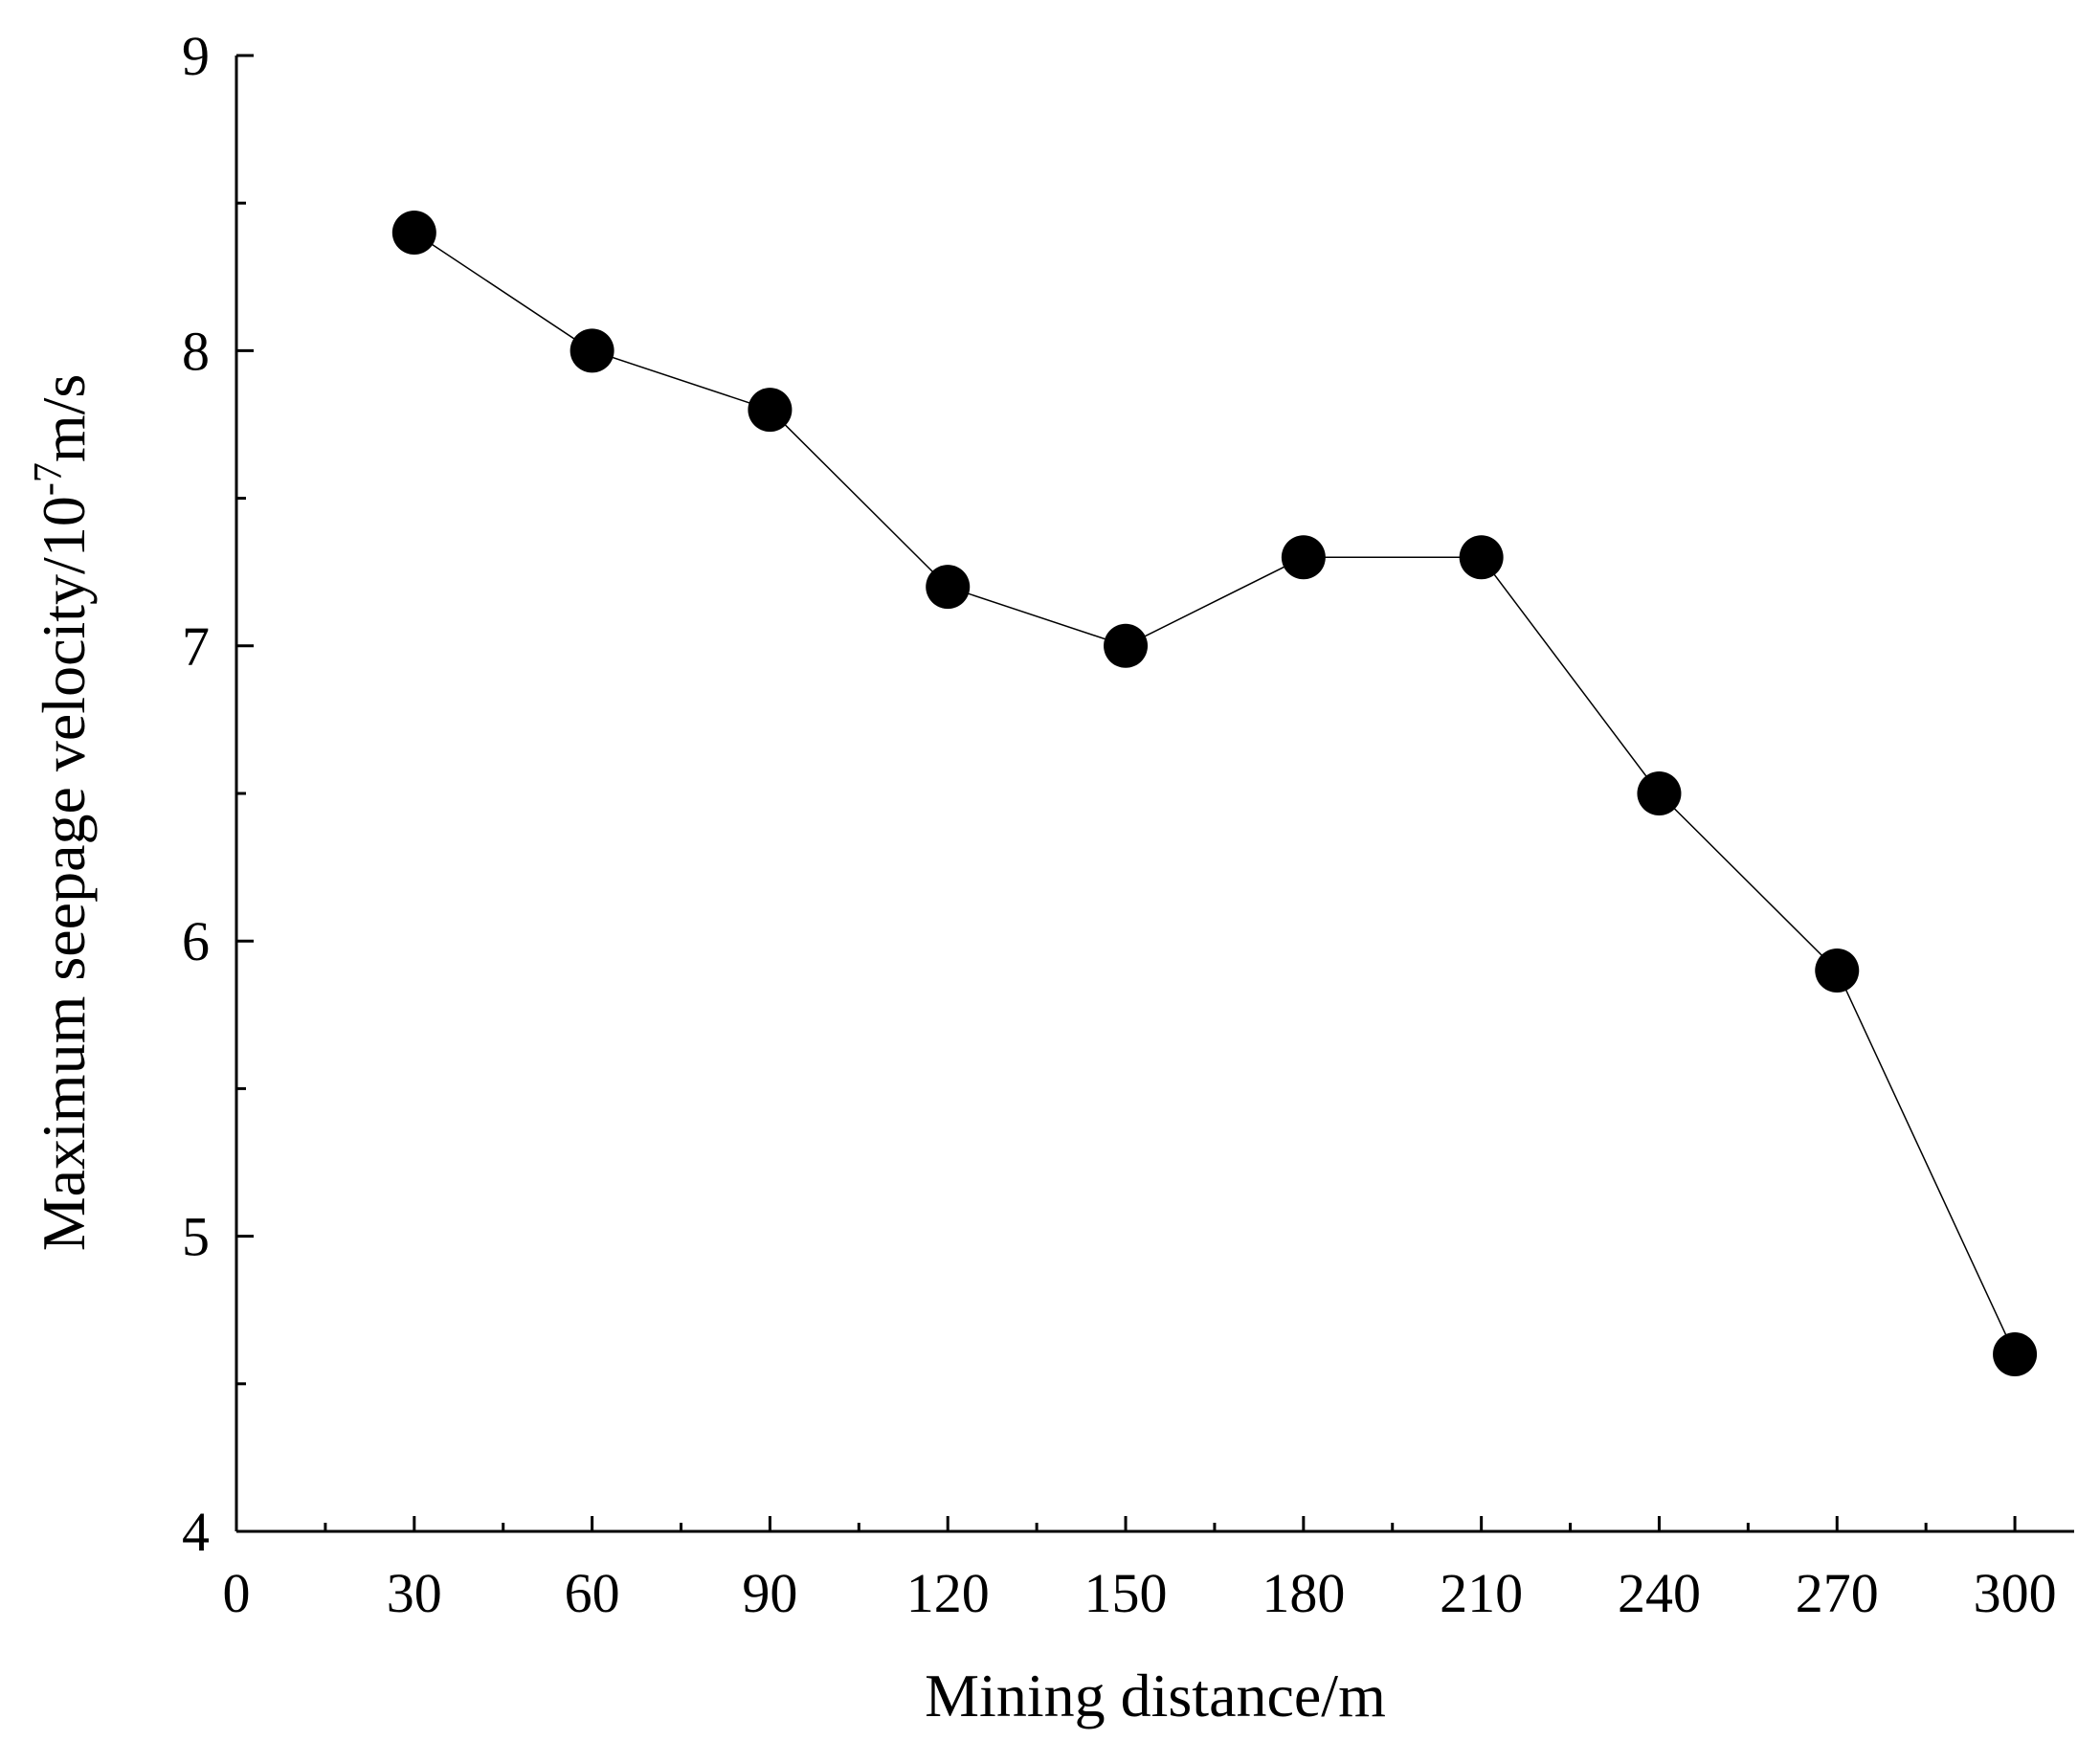  I want to click on x-tick-label: 240, so click(1659, 1593).